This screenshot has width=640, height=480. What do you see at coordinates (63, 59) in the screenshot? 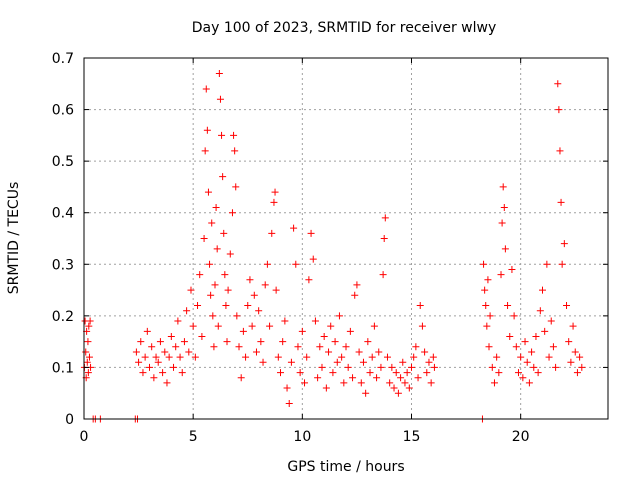
I see `y-tick-label: 0.7` at bounding box center [63, 59].